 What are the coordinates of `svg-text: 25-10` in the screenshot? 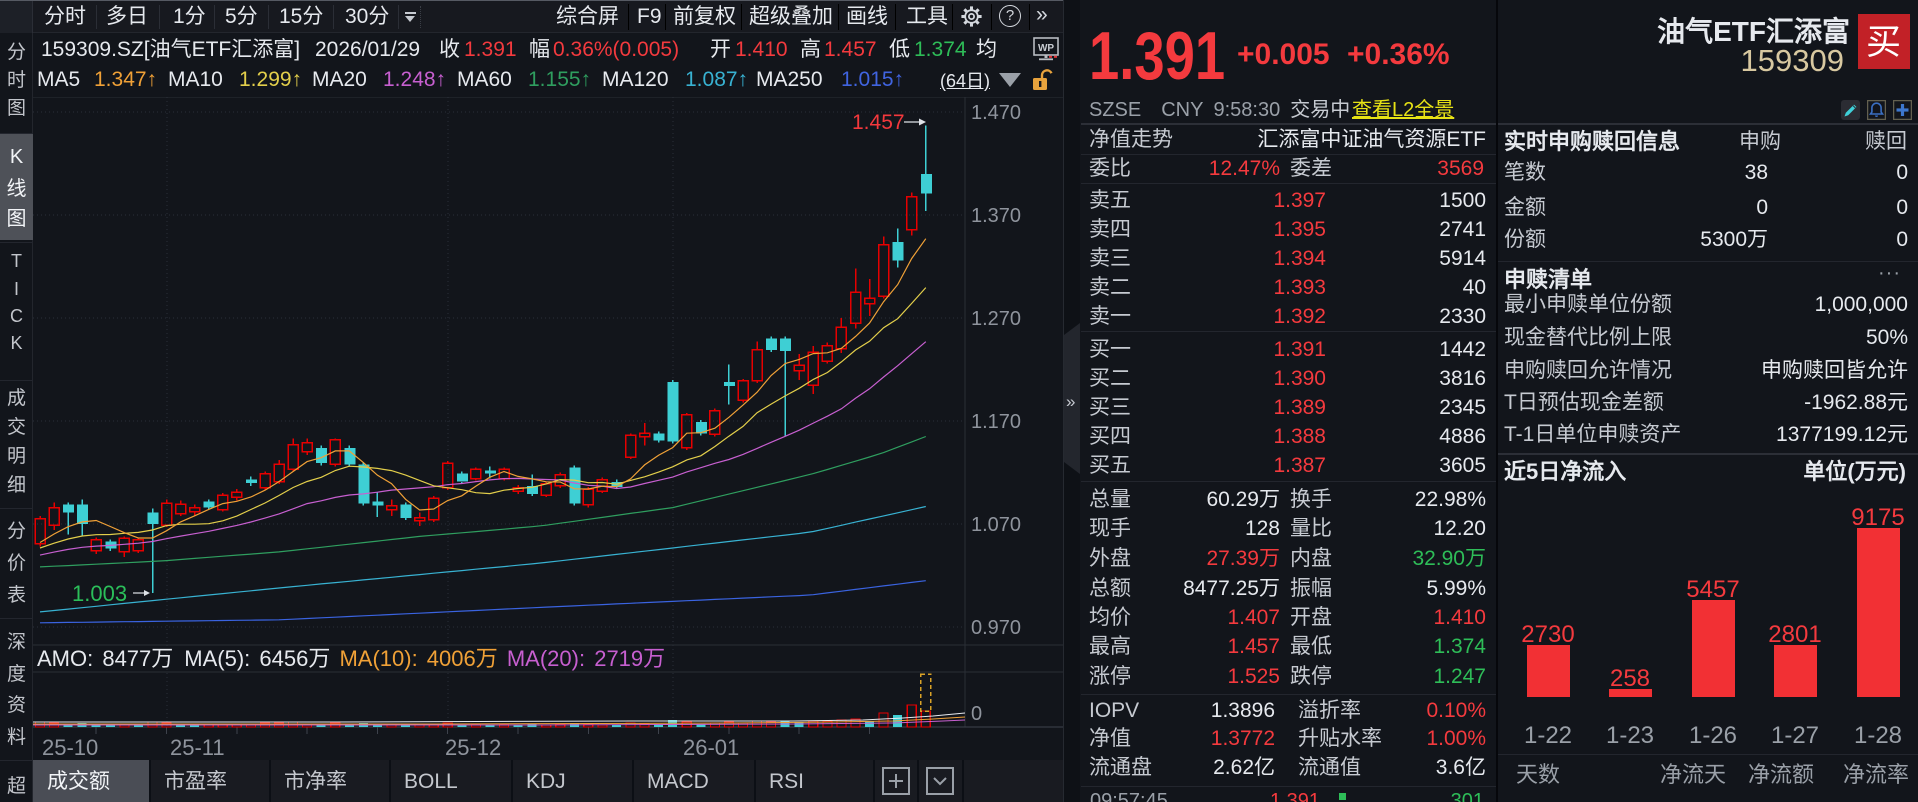 It's located at (70, 747).